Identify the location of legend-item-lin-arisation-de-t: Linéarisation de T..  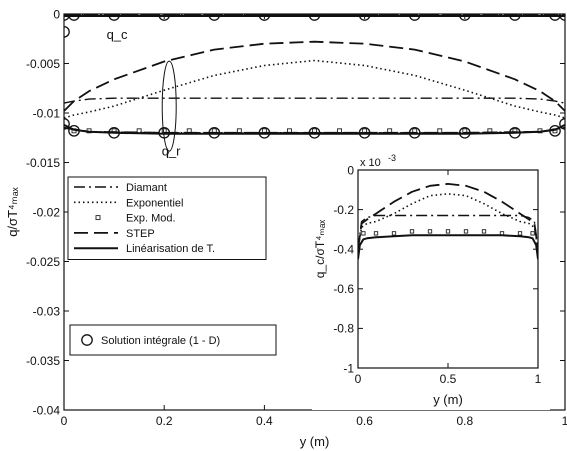
(144, 249).